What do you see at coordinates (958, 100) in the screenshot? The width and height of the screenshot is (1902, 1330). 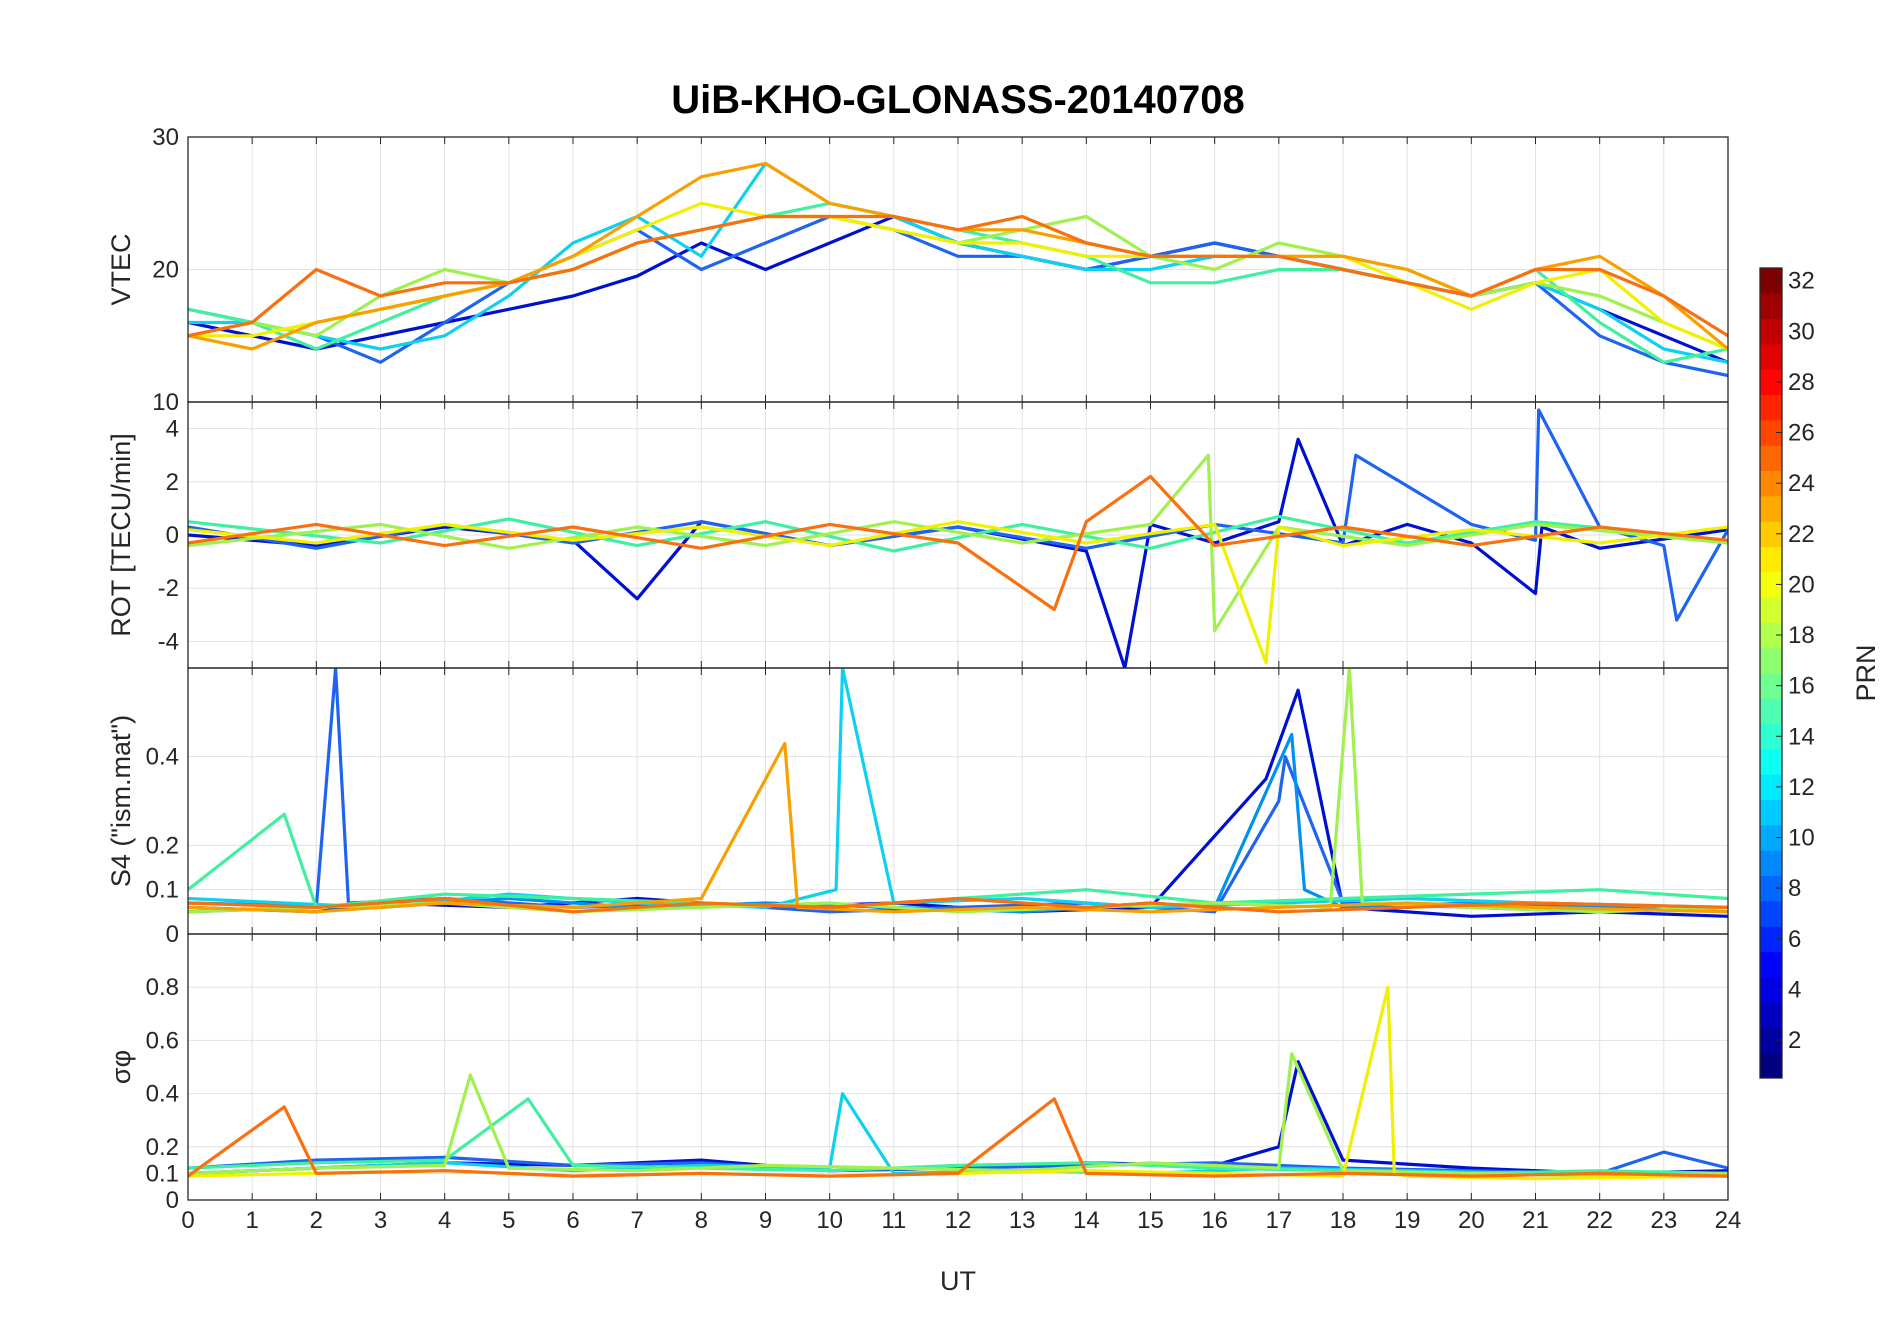 I see `chart-title: UiB-KHO-GLONASS-20140708` at bounding box center [958, 100].